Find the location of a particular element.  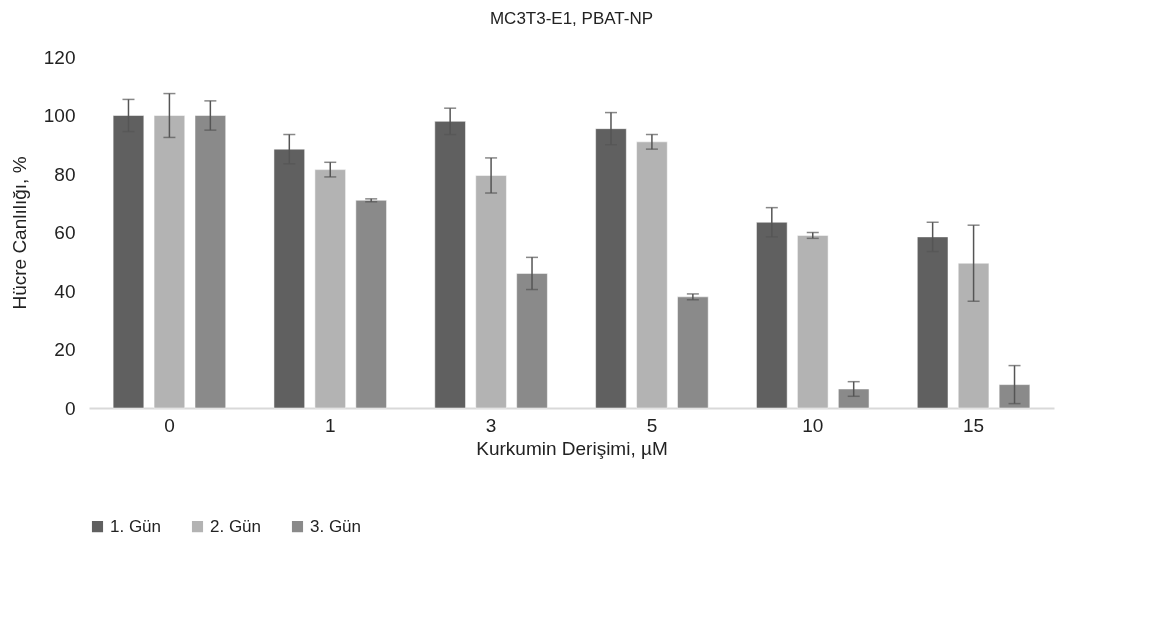

x-tick-label: 3 is located at coordinates (491, 425).